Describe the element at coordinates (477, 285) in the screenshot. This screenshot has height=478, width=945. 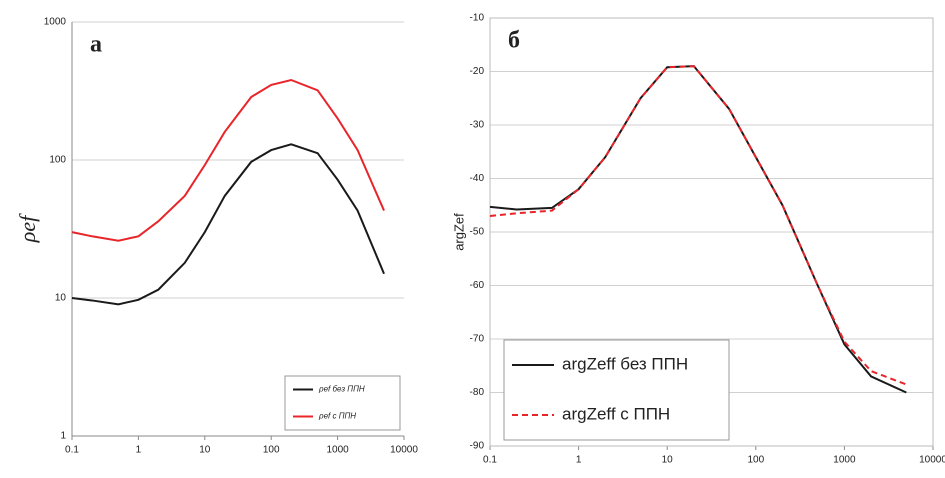
I see `y-tick-label: -60` at that location.